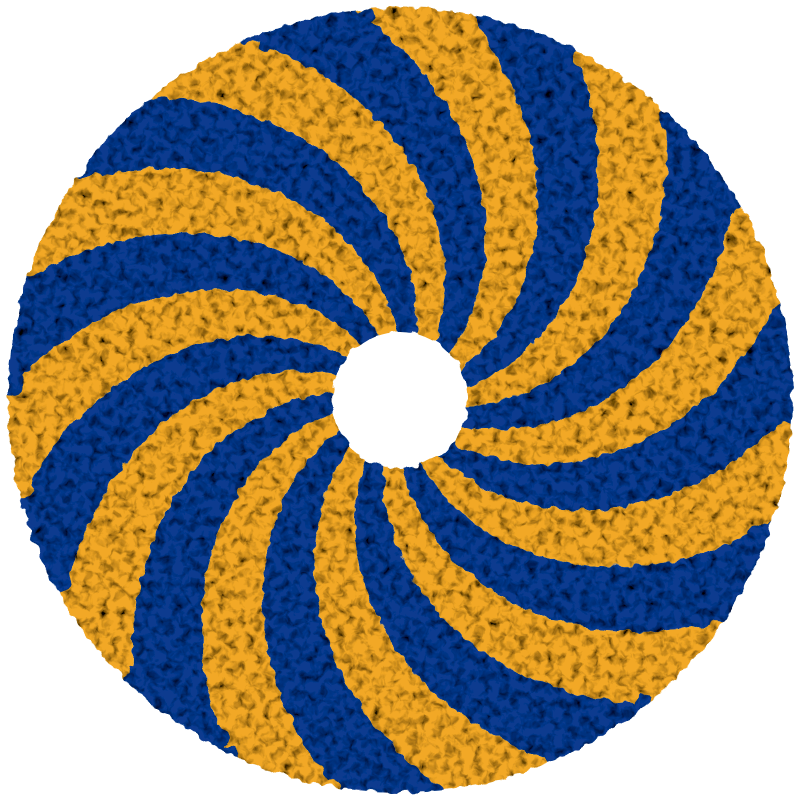 The height and width of the screenshot is (800, 800). Describe the element at coordinates (400, 398) in the screenshot. I see `central-pore` at that location.